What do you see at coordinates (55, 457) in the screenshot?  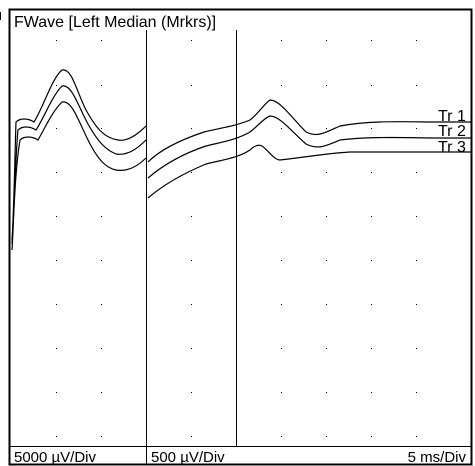 I see `left-sensitivity-label: 5000 µV/Div` at bounding box center [55, 457].